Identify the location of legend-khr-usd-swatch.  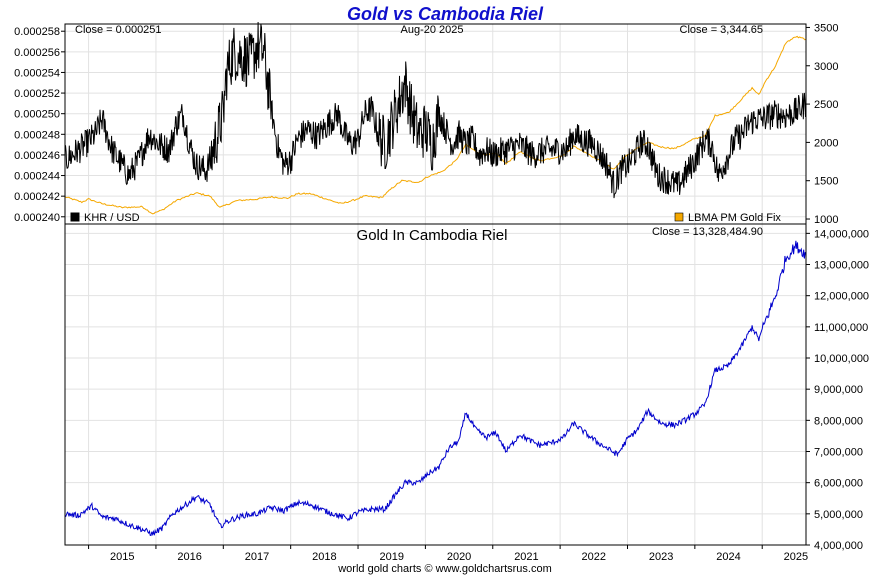
(75, 217).